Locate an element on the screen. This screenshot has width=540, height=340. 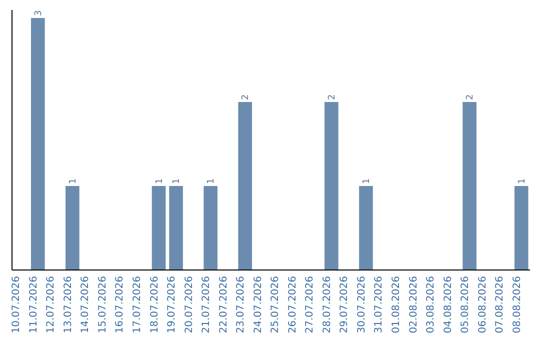
x-tick-label: 30.07.2026 is located at coordinates (362, 305).